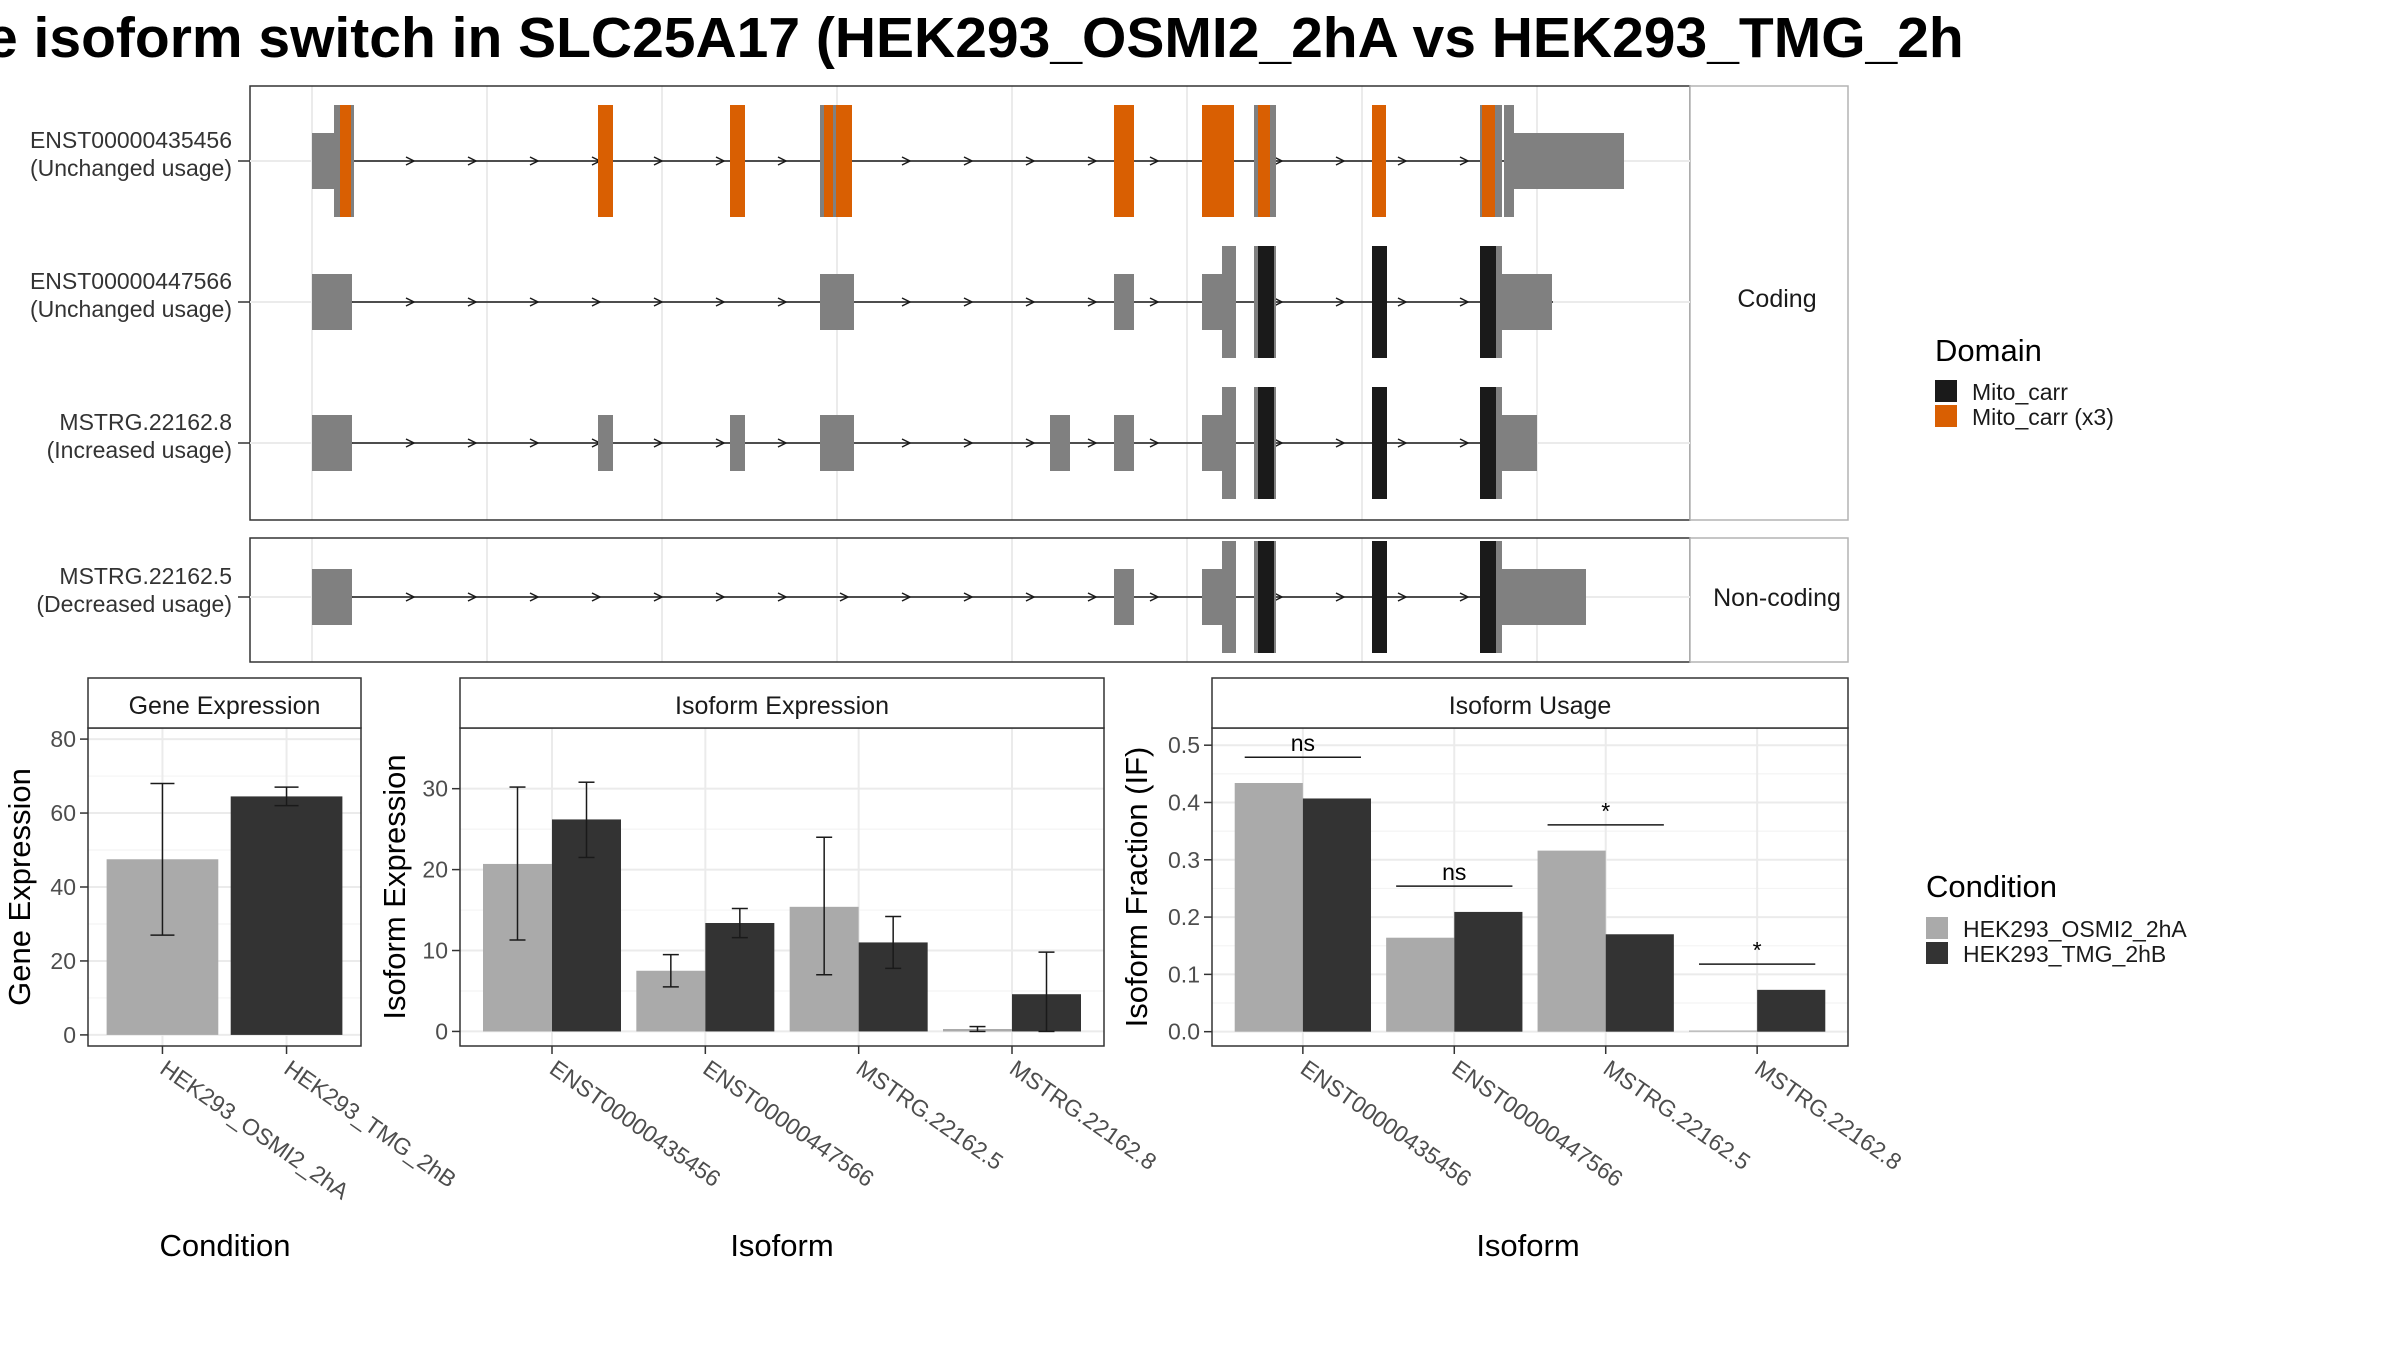  What do you see at coordinates (145, 576) in the screenshot?
I see `transcript-id-label: MSTRG.22162.5` at bounding box center [145, 576].